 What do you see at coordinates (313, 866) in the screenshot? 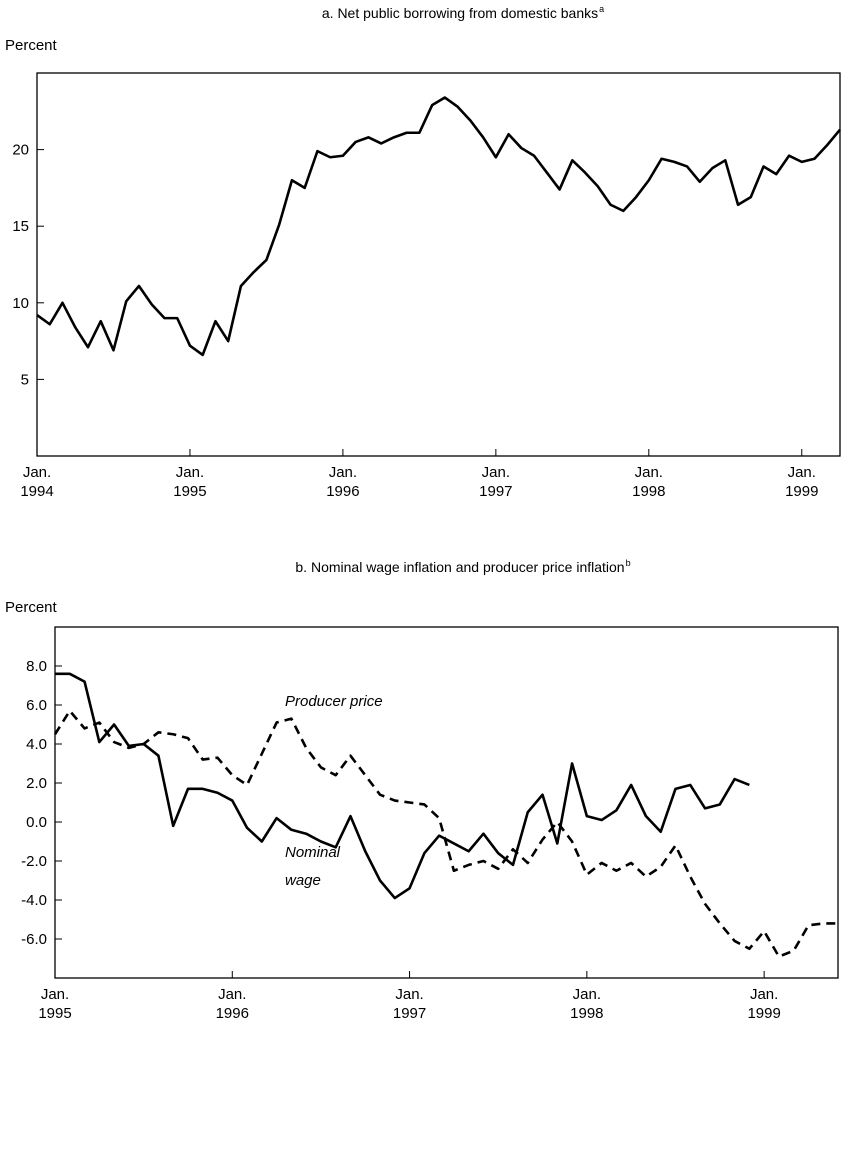
I see `series-annotation: Nominal wage` at bounding box center [313, 866].